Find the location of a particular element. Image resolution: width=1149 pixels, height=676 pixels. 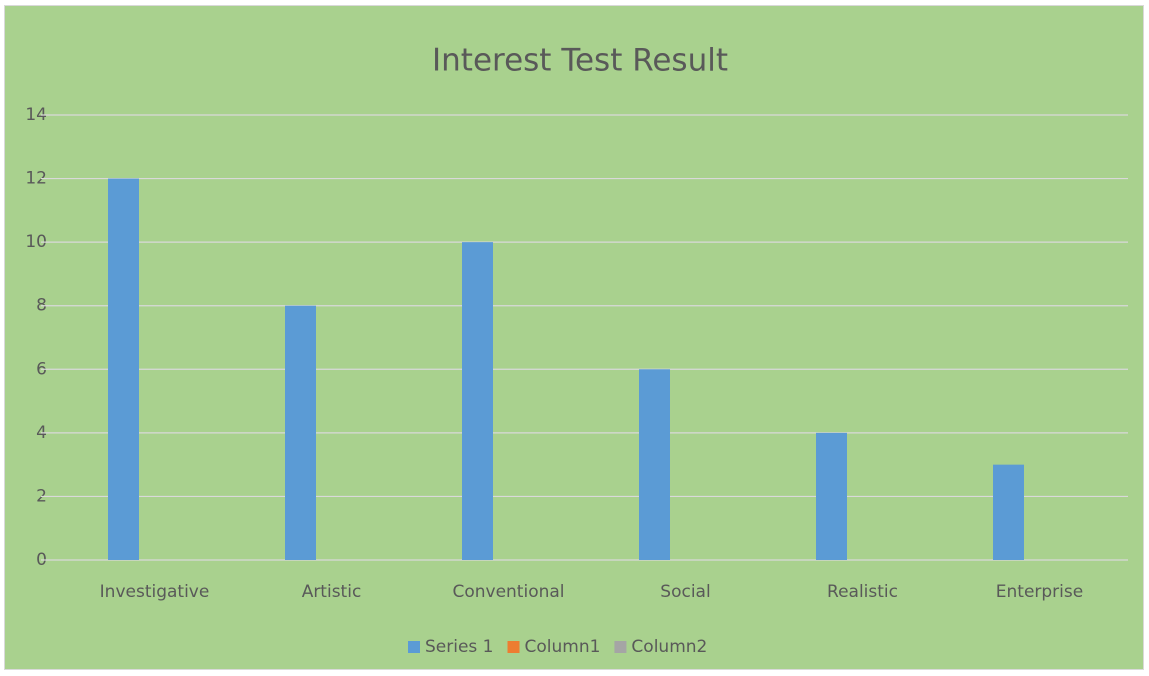

chart-title: Interest Test Result is located at coordinates (580, 61).